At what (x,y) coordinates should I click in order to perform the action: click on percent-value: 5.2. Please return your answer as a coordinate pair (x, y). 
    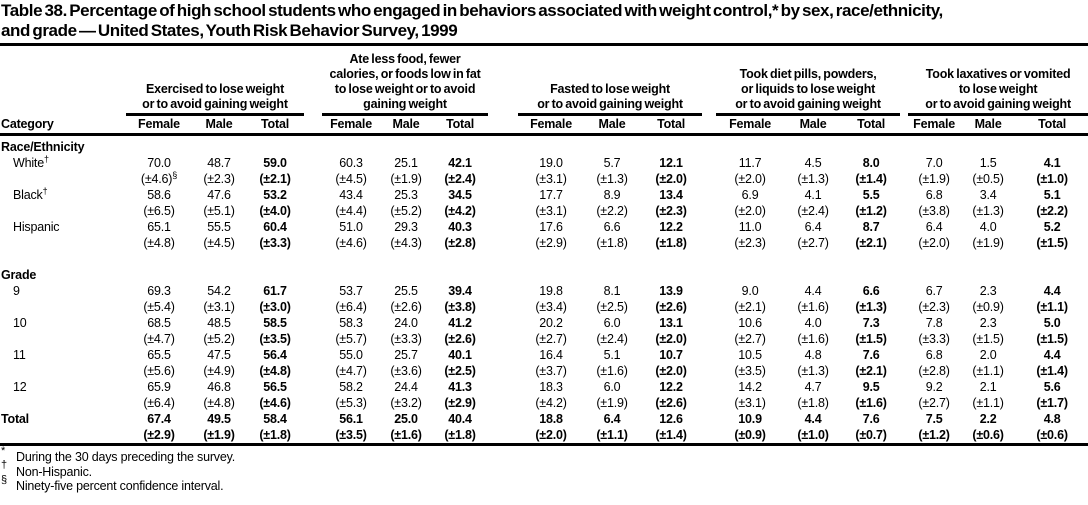
    Looking at the image, I should click on (1052, 227).